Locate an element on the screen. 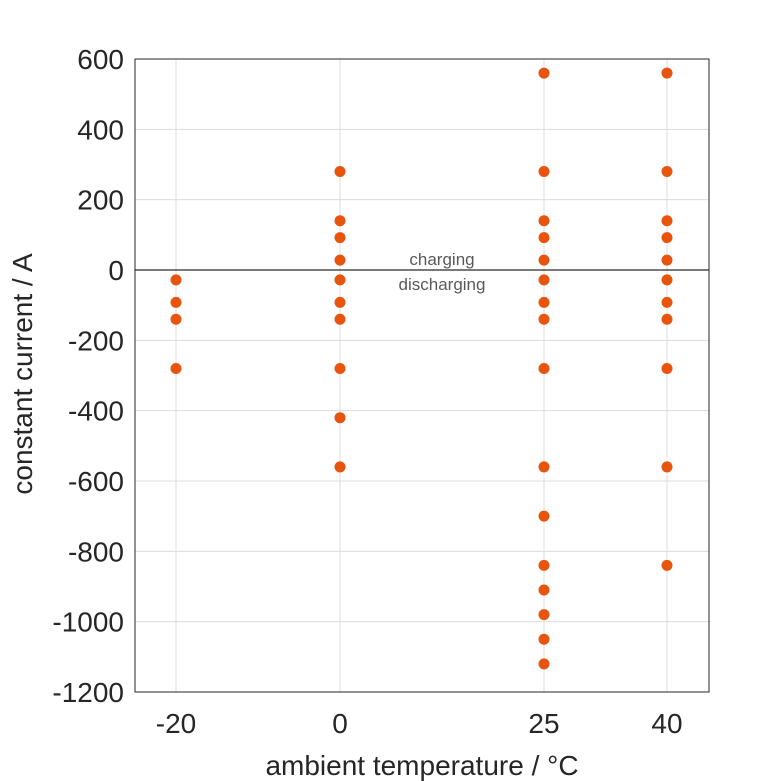  y-tick-label: 400 is located at coordinates (100, 129).